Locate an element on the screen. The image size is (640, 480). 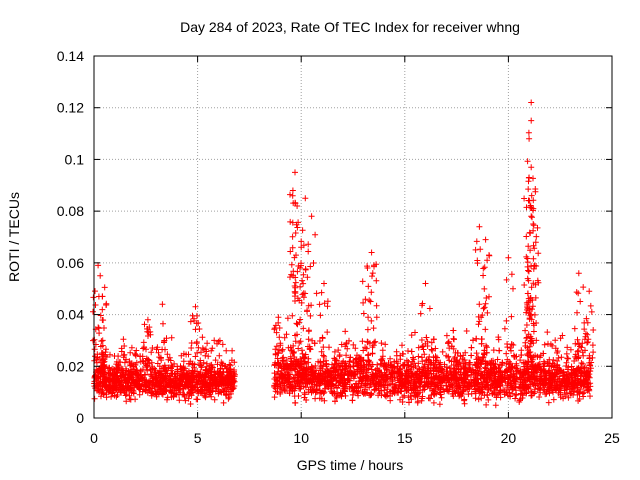
y-tick-label: 0.12 is located at coordinates (70, 108).